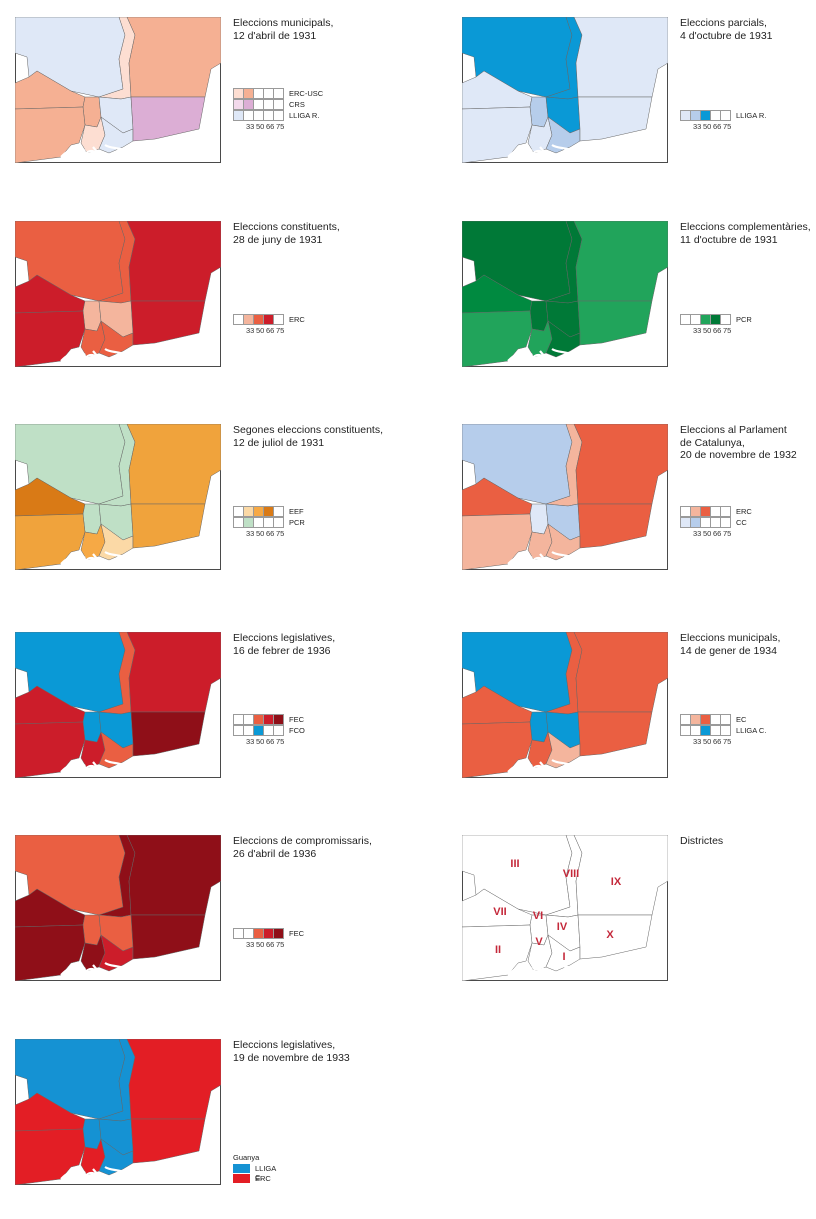 Image resolution: width=816 pixels, height=1219 pixels. Describe the element at coordinates (297, 104) in the screenshot. I see `legend-label: CRS` at that location.